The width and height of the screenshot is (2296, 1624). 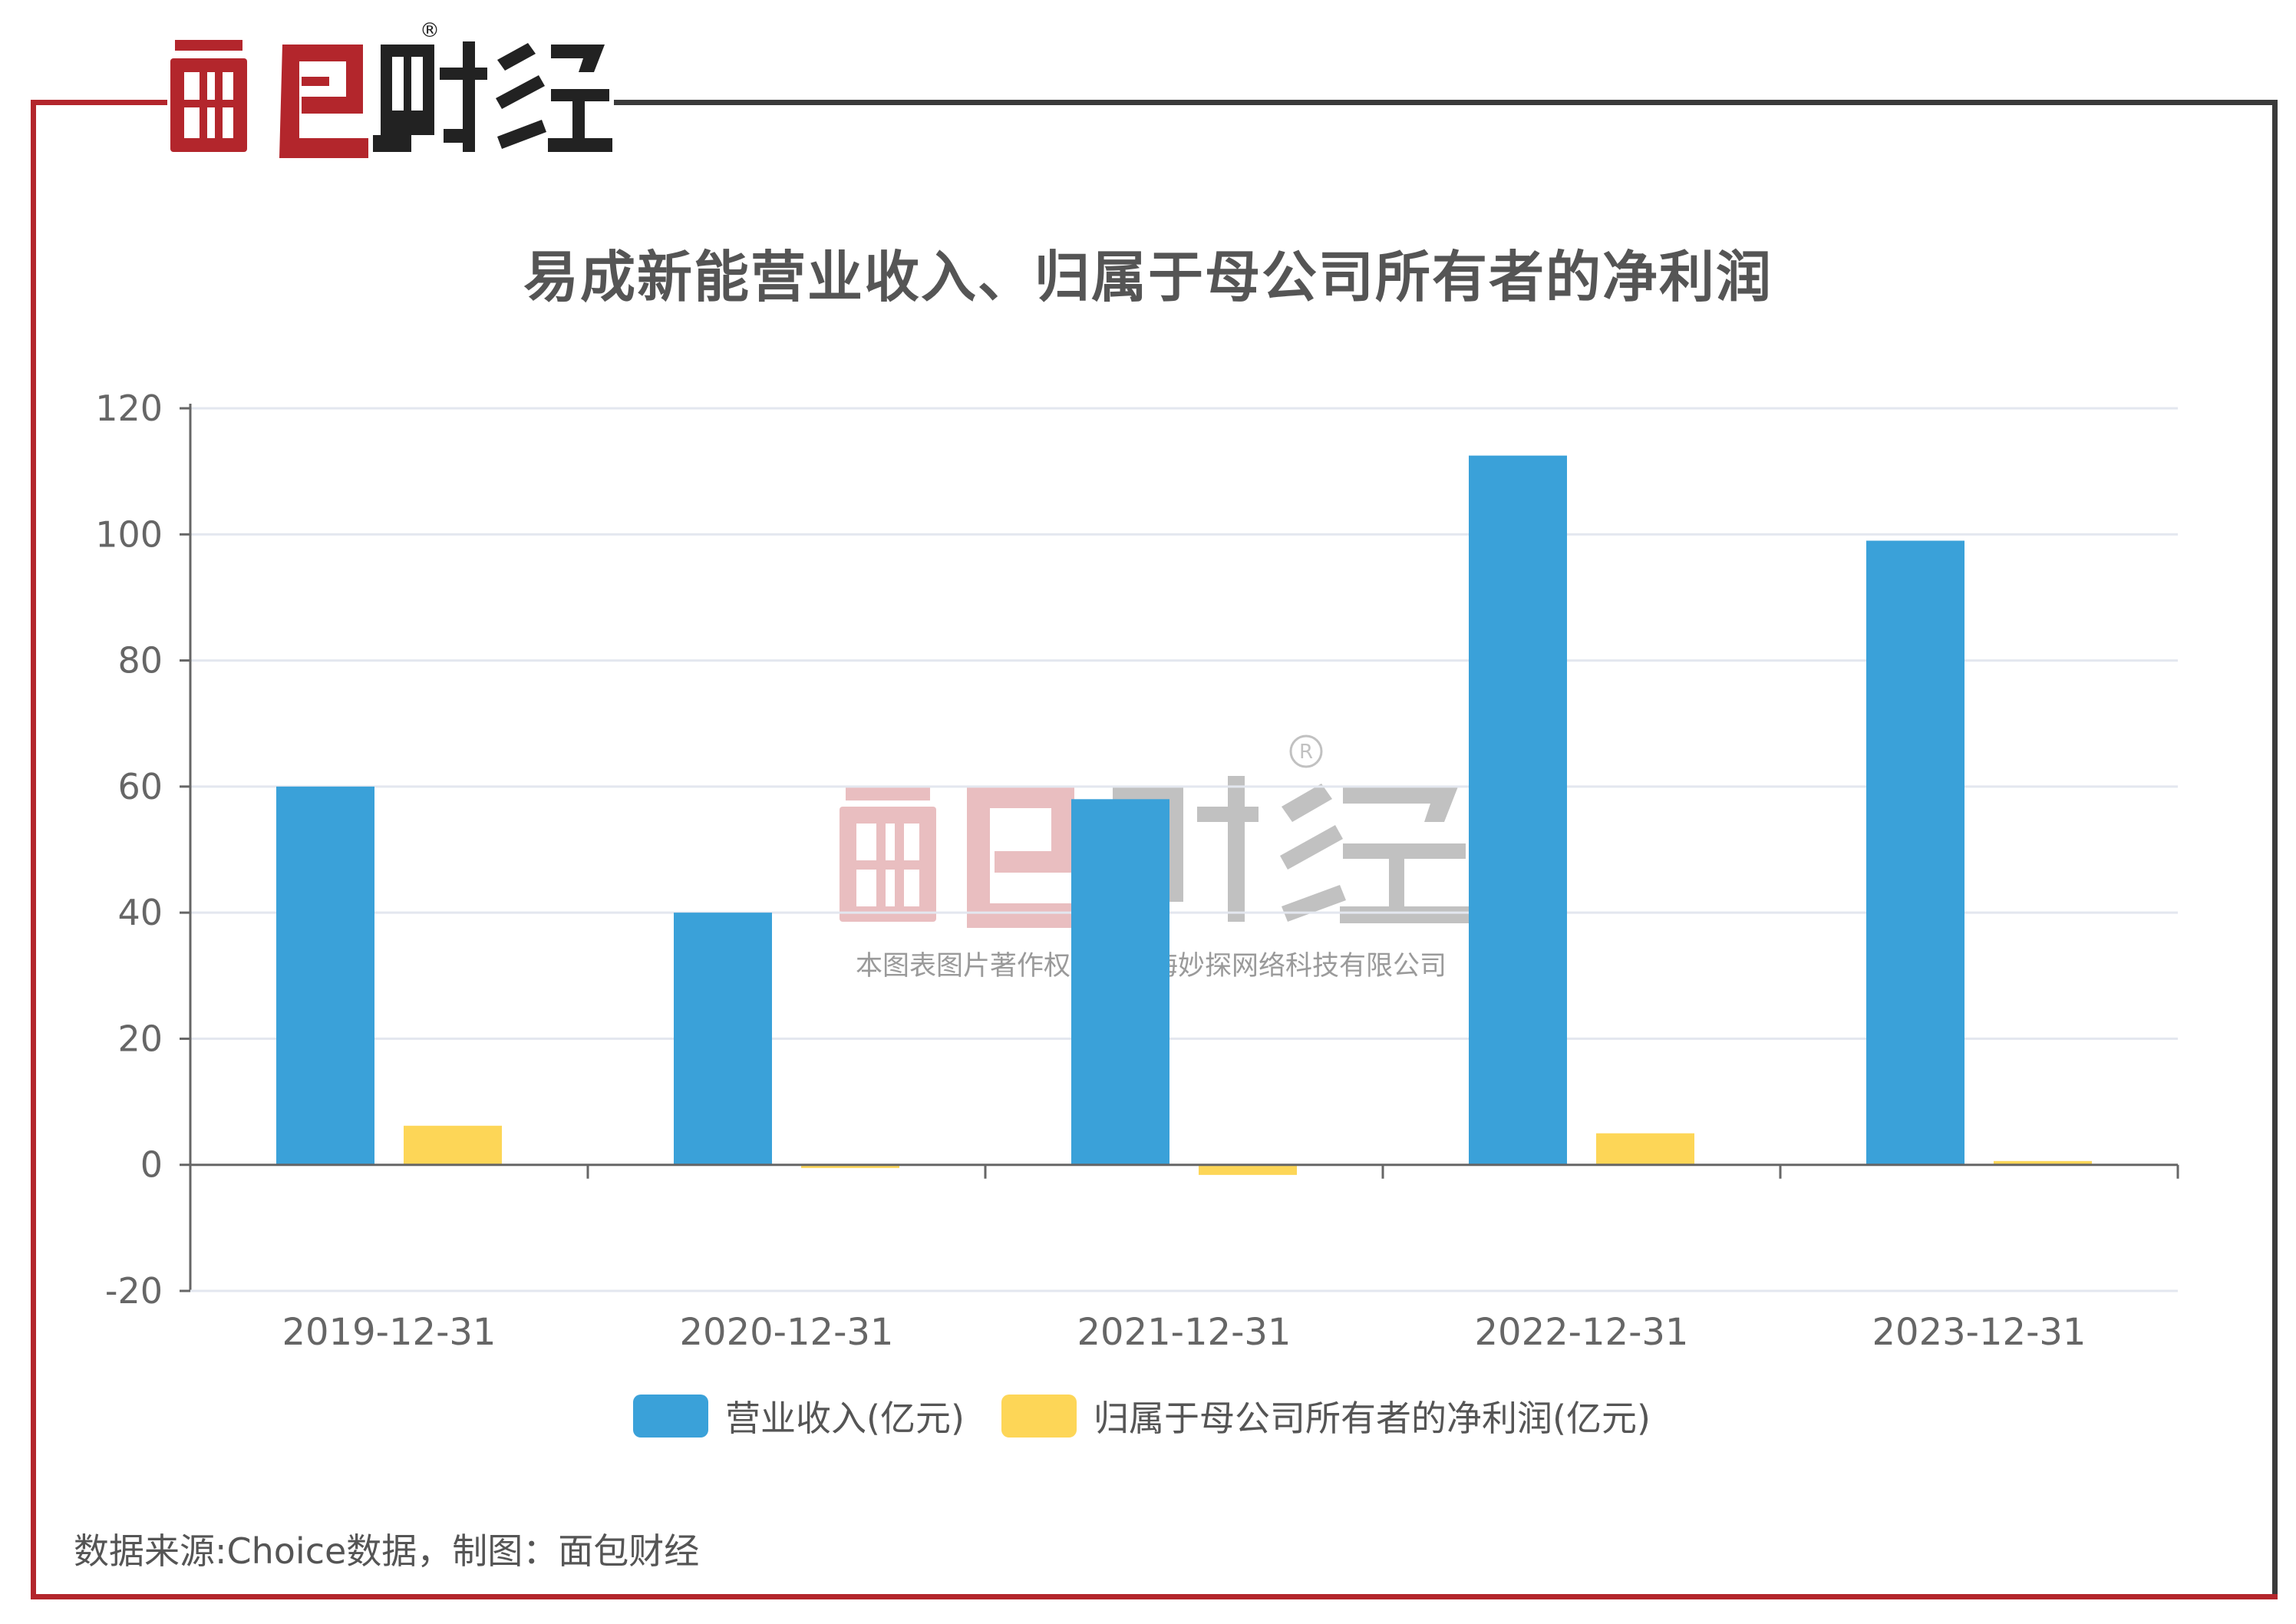 What do you see at coordinates (1039, 1416) in the screenshot?
I see `legend-swatch-net-profit` at bounding box center [1039, 1416].